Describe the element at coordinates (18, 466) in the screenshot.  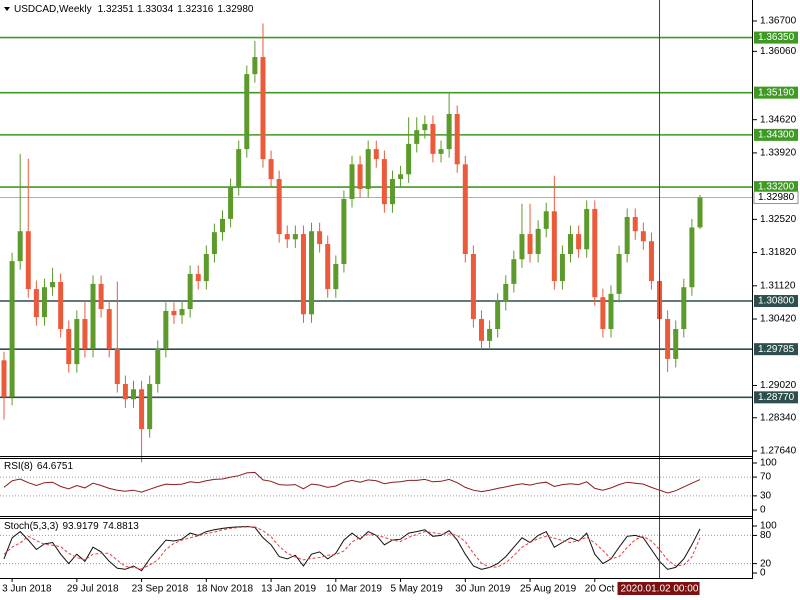
I see `indicator-title: RSI(8)` at that location.